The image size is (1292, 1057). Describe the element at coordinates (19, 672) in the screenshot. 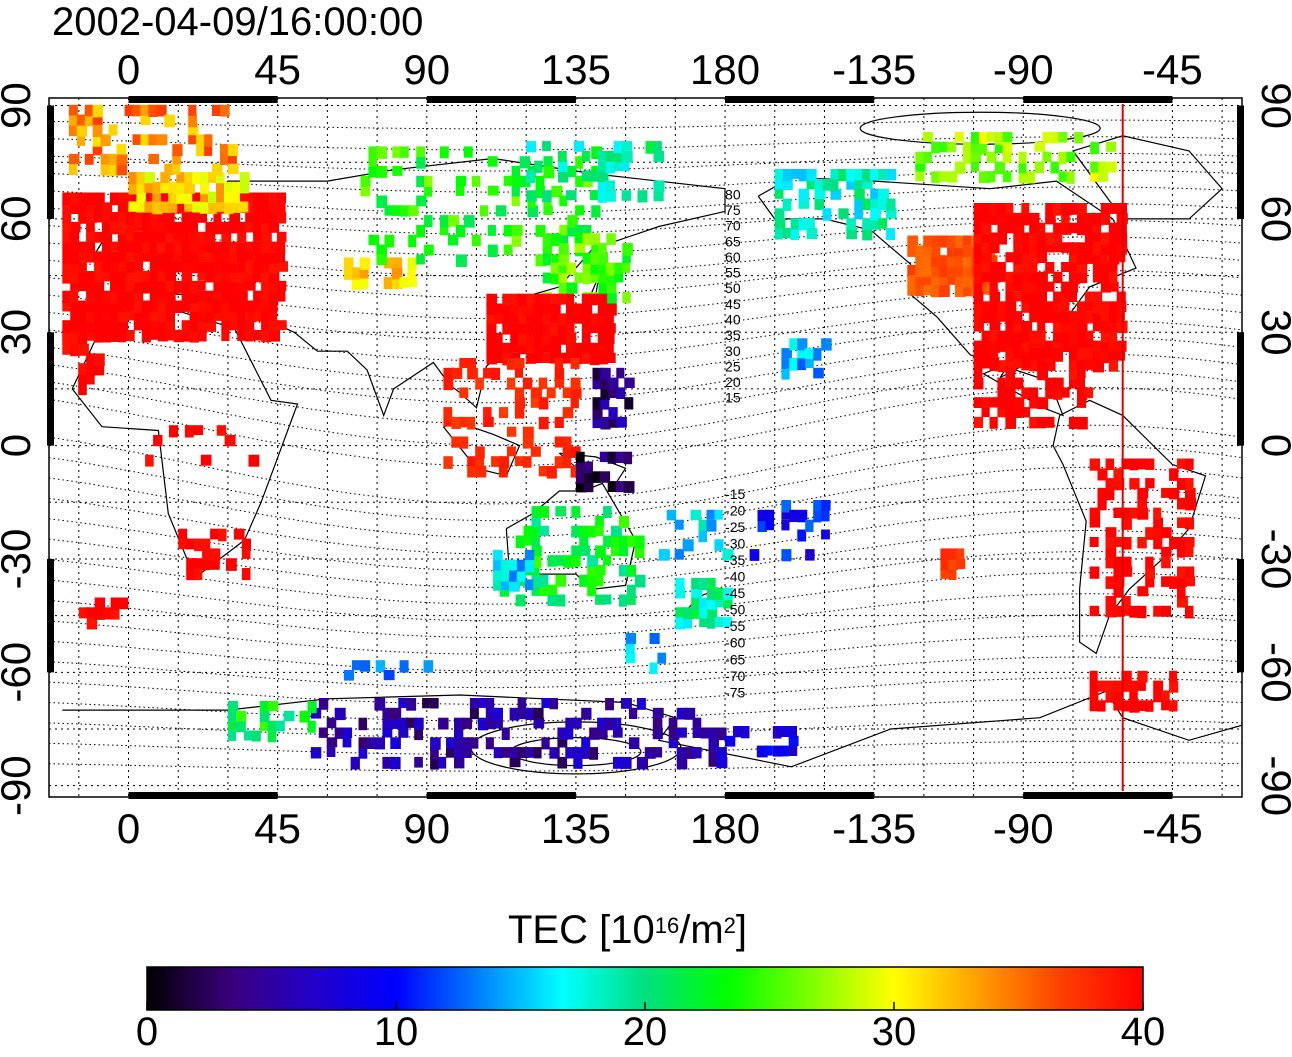

I see `left-lat-tick-label: -60` at that location.